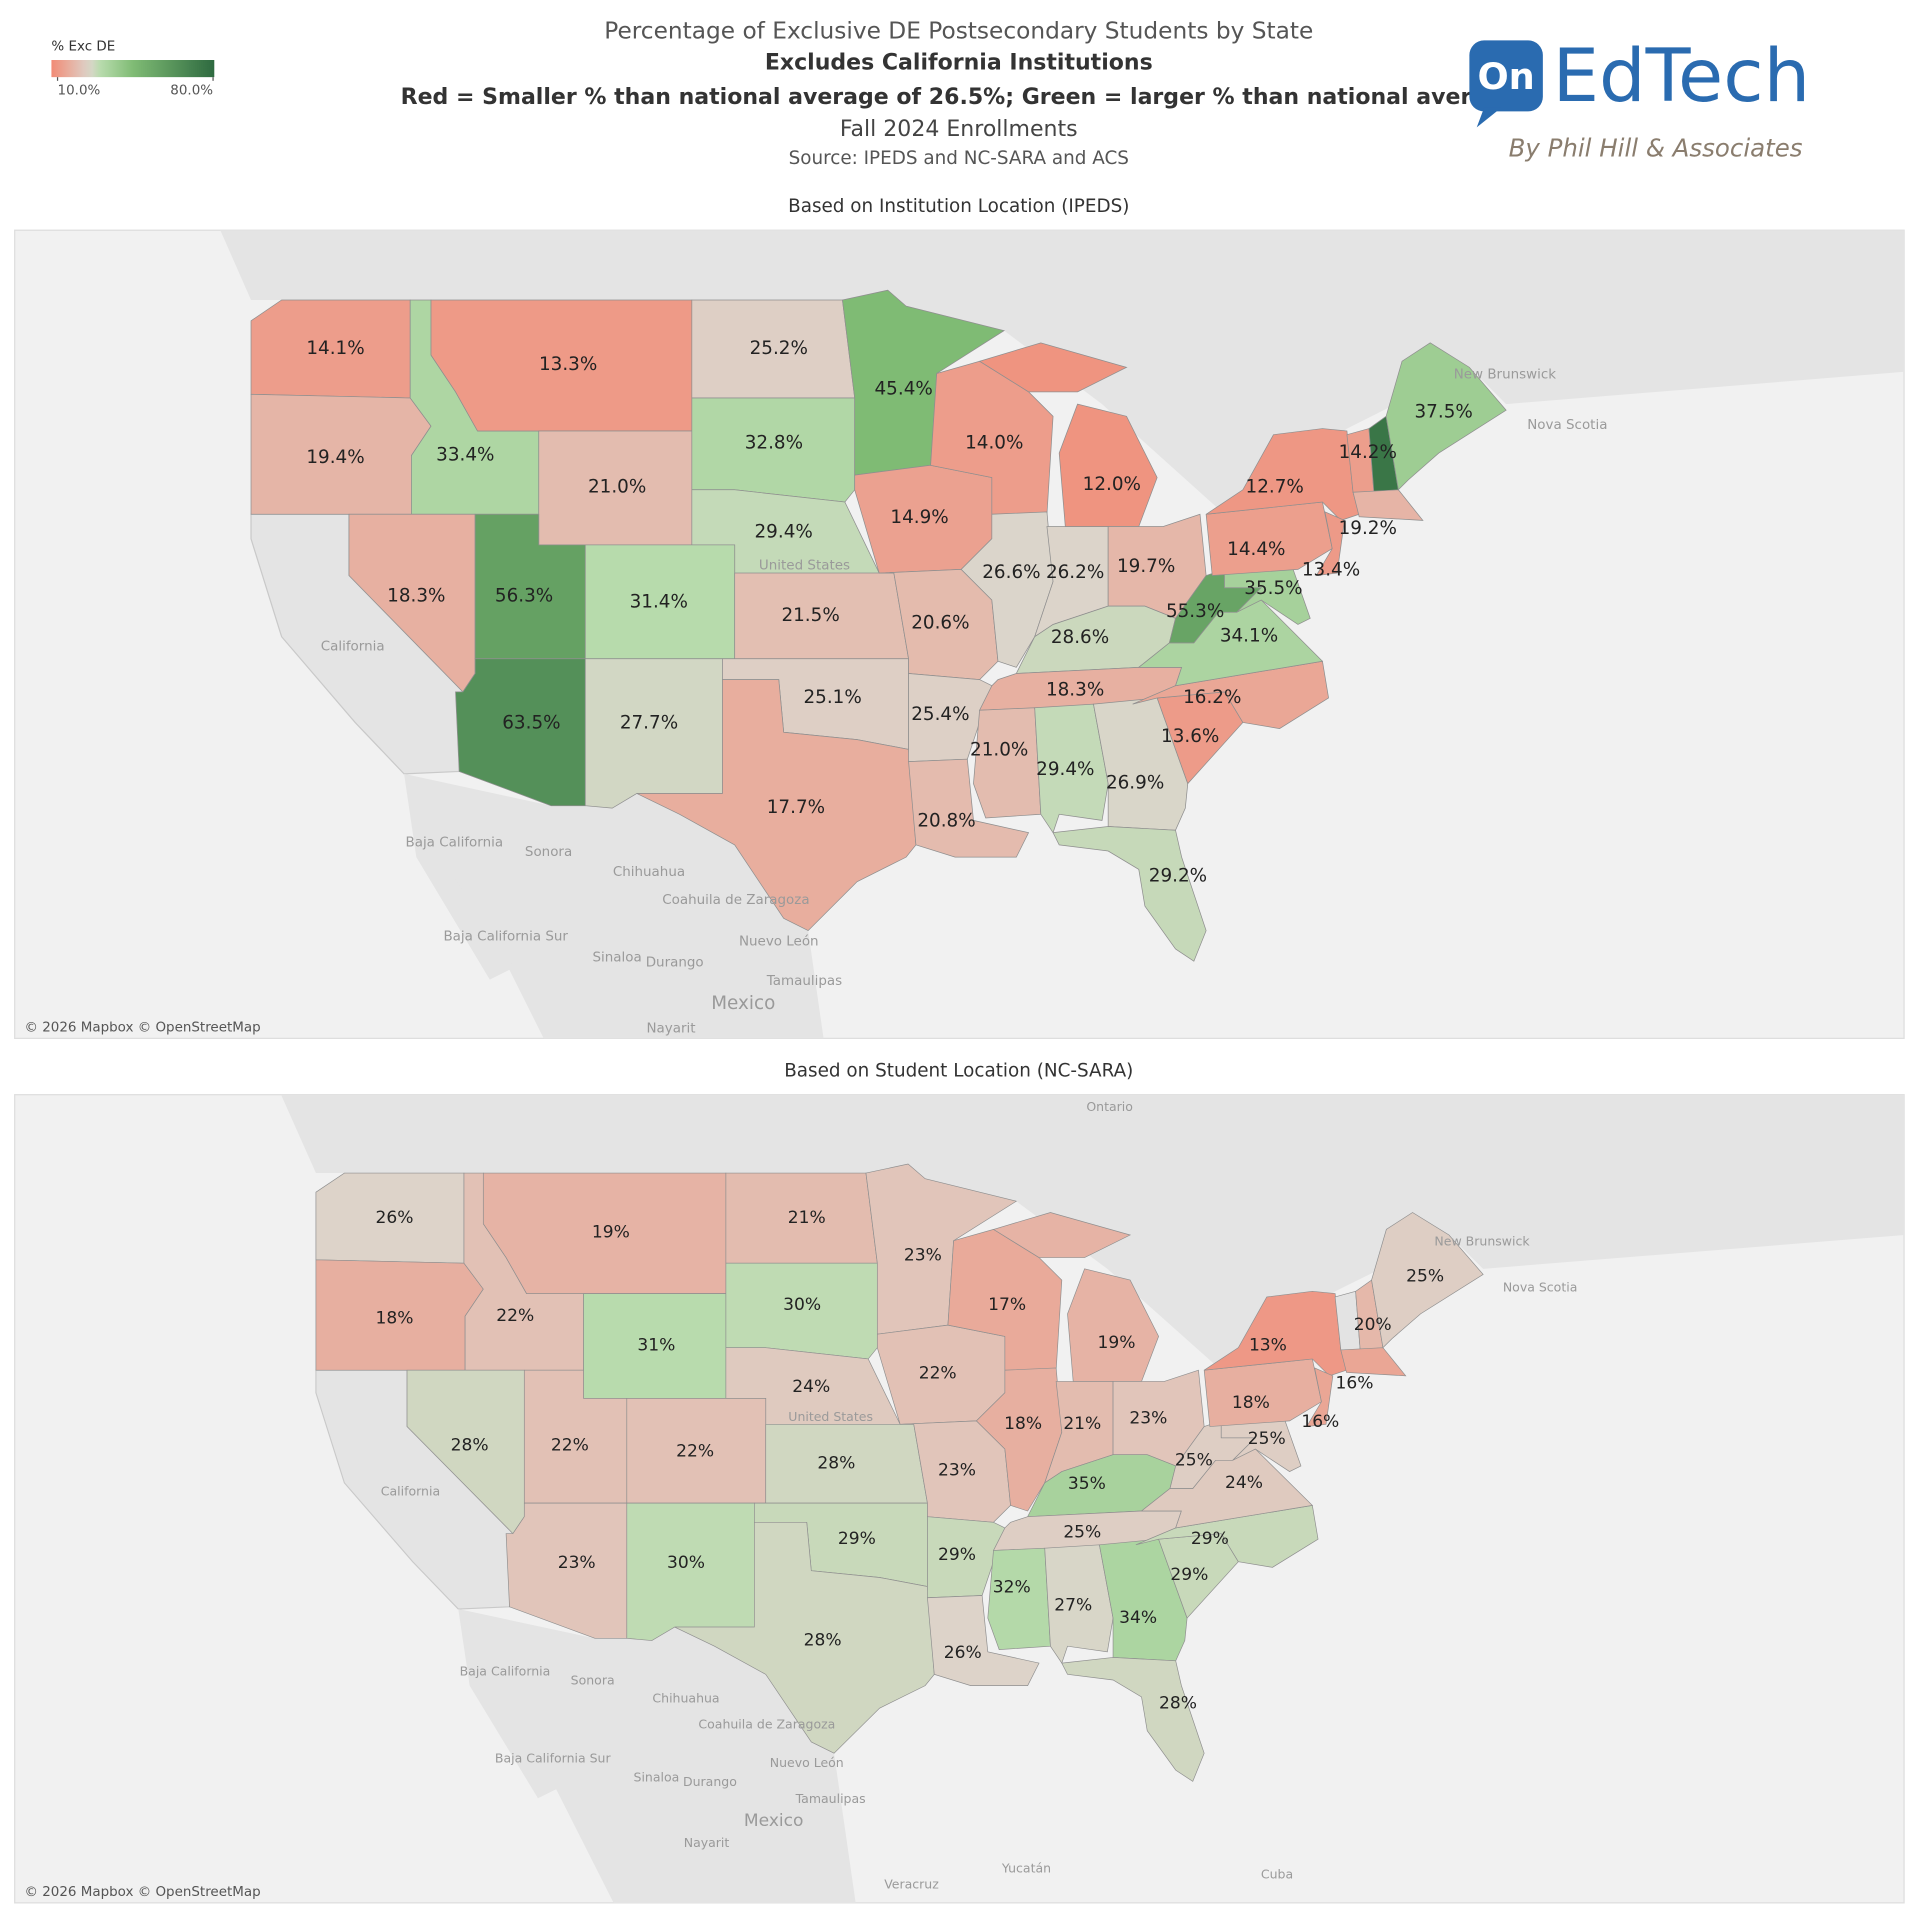 The height and width of the screenshot is (1920, 1920). What do you see at coordinates (79, 91) in the screenshot?
I see `legend-min: 10.0%` at bounding box center [79, 91].